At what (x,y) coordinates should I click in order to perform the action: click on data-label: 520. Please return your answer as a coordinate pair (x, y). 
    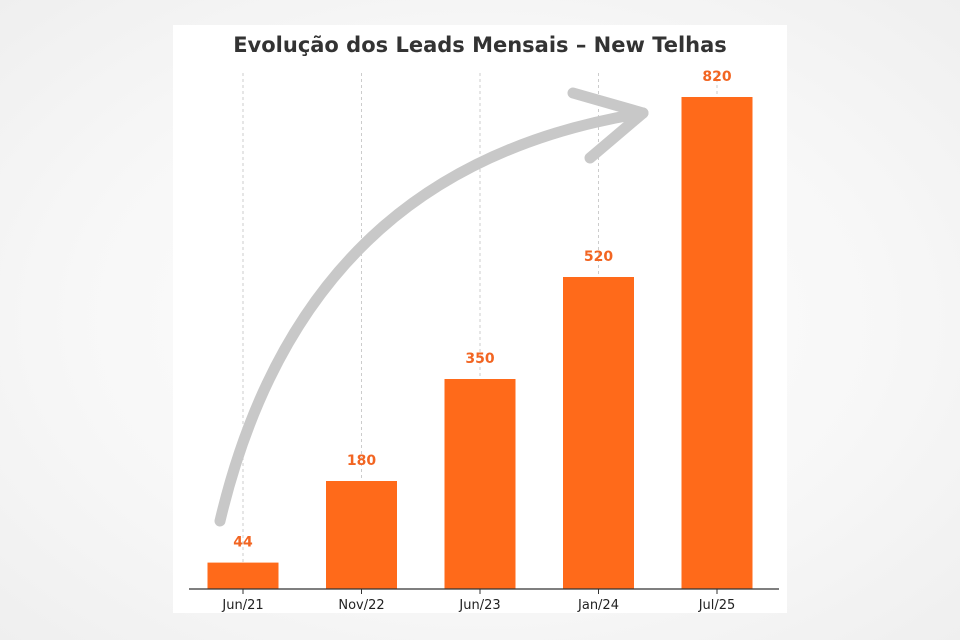
    Looking at the image, I should click on (598, 257).